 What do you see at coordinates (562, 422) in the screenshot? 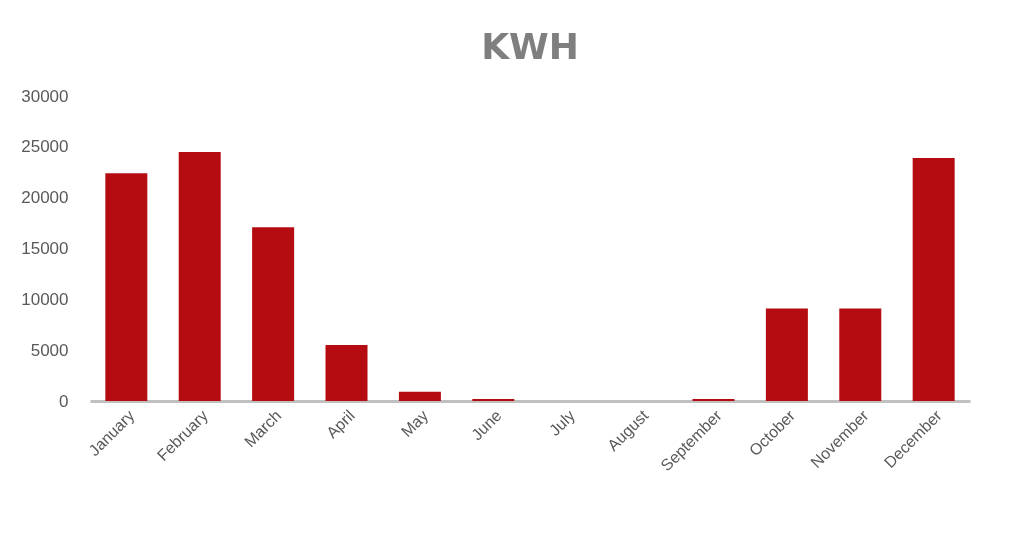
I see `x-tick-label: July` at bounding box center [562, 422].